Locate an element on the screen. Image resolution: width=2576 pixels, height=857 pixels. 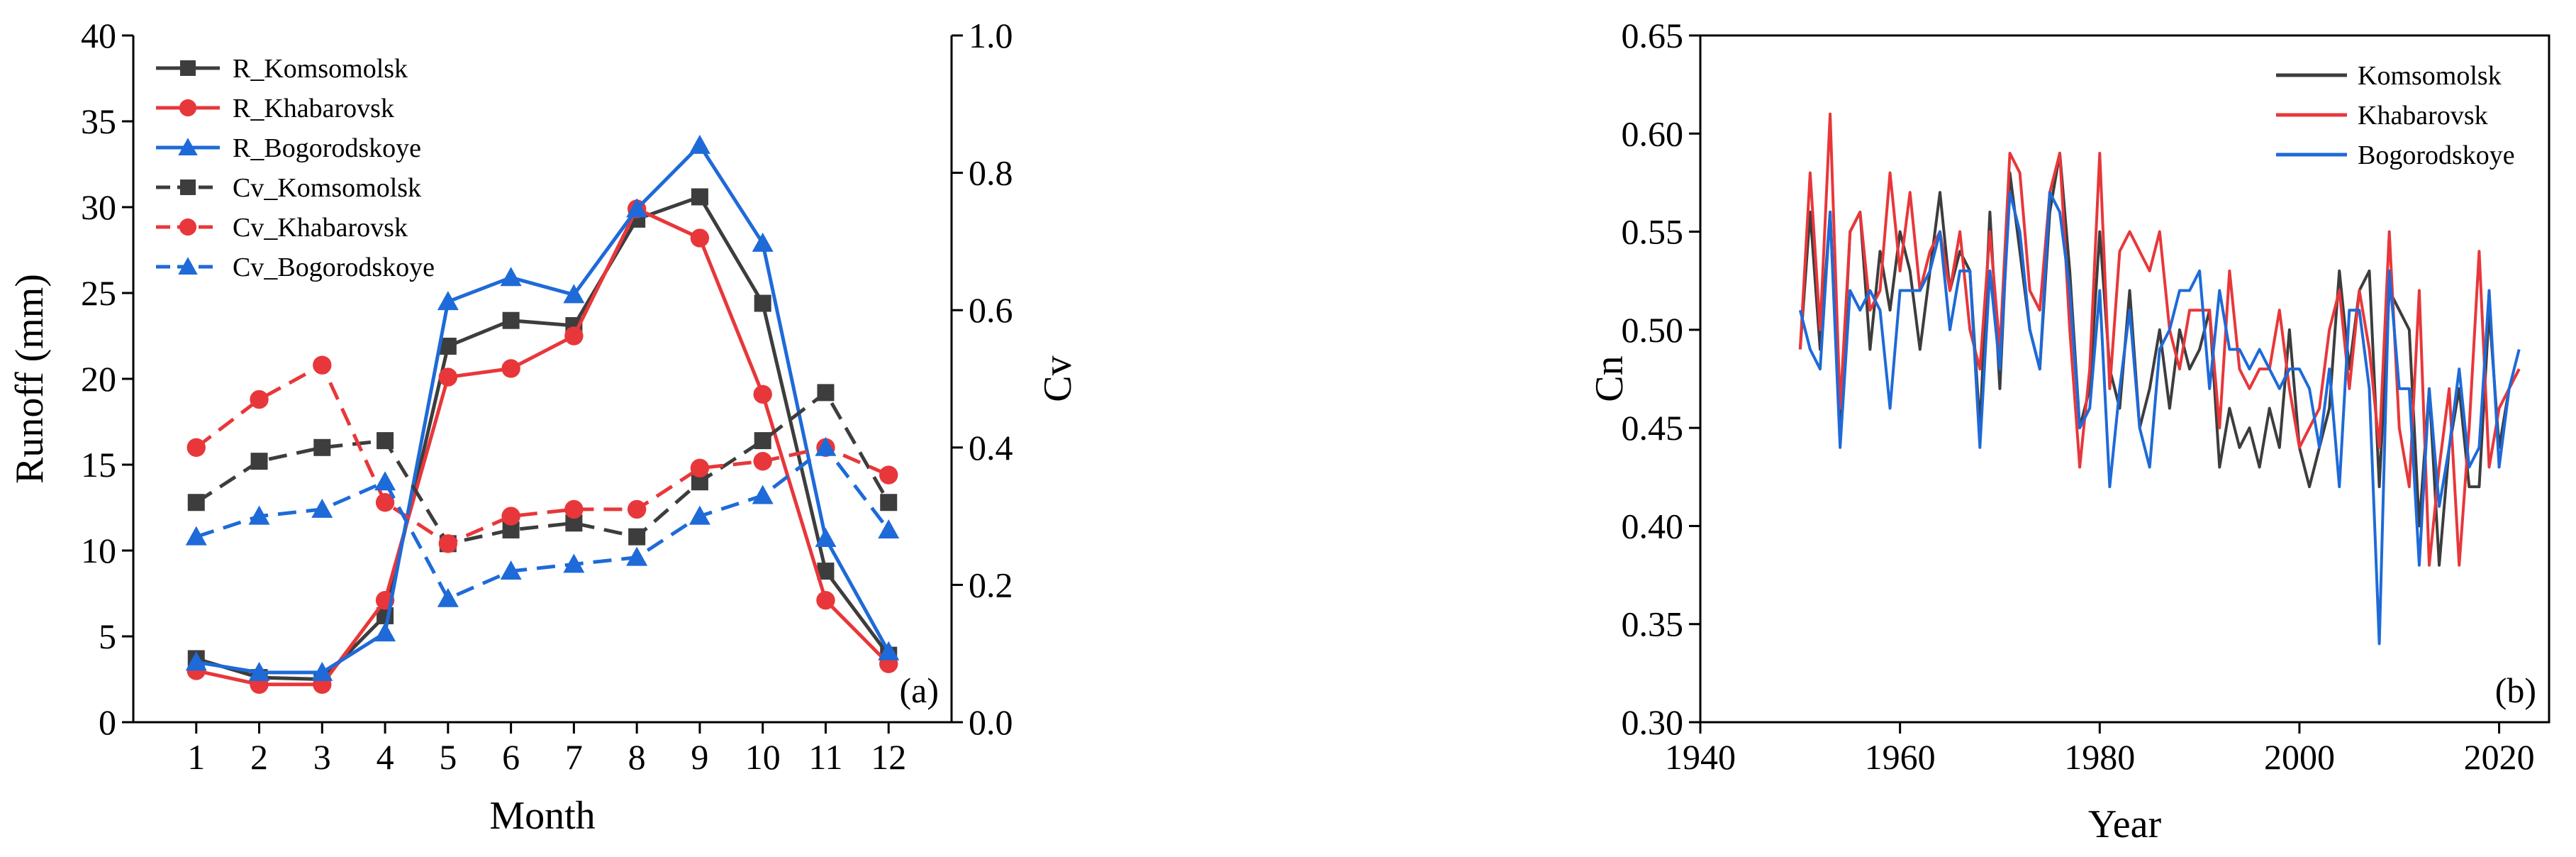
series-line-bogorodskoye is located at coordinates (2159, 418).